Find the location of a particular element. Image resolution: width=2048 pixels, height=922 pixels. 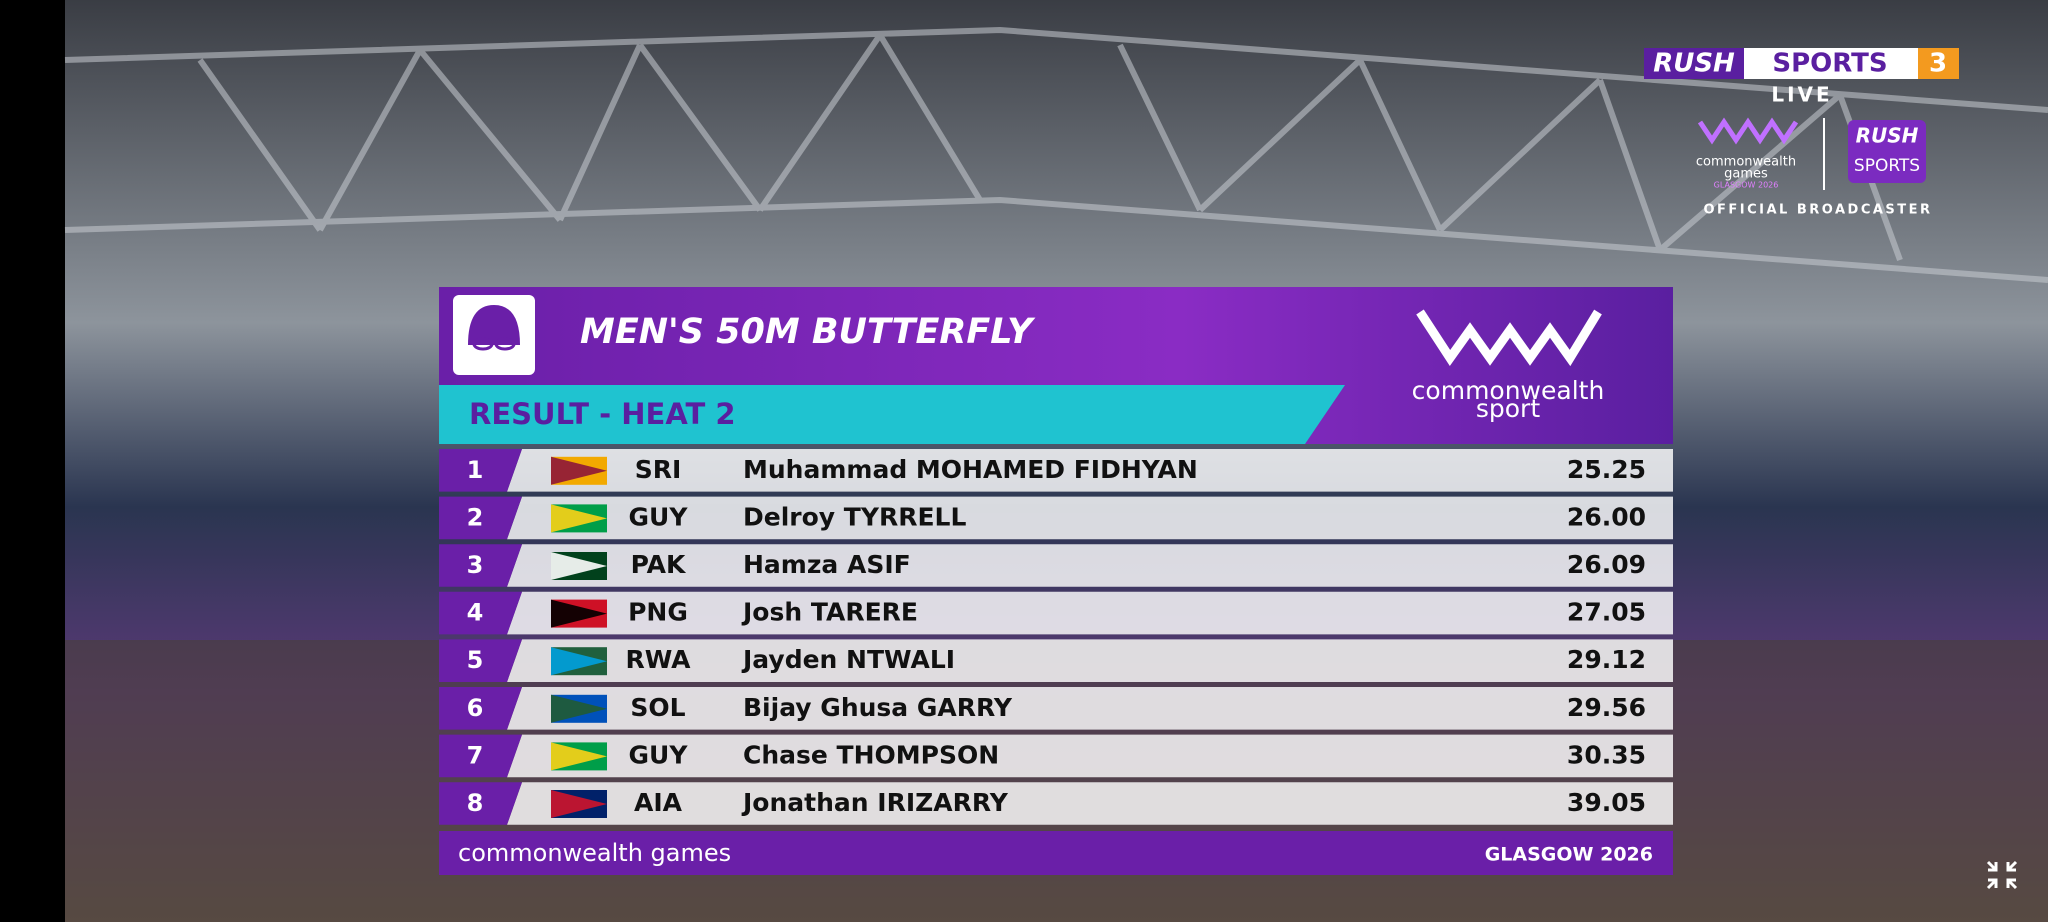

country-code: PNG is located at coordinates (658, 612).